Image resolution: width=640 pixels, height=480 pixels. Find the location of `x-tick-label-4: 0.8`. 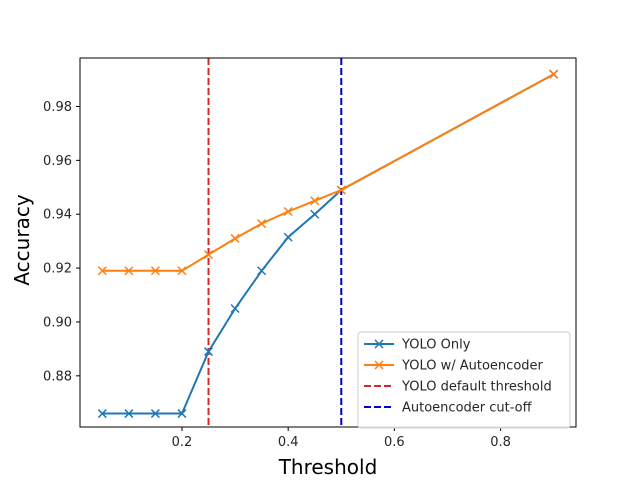

x-tick-label-4: 0.8 is located at coordinates (500, 442).